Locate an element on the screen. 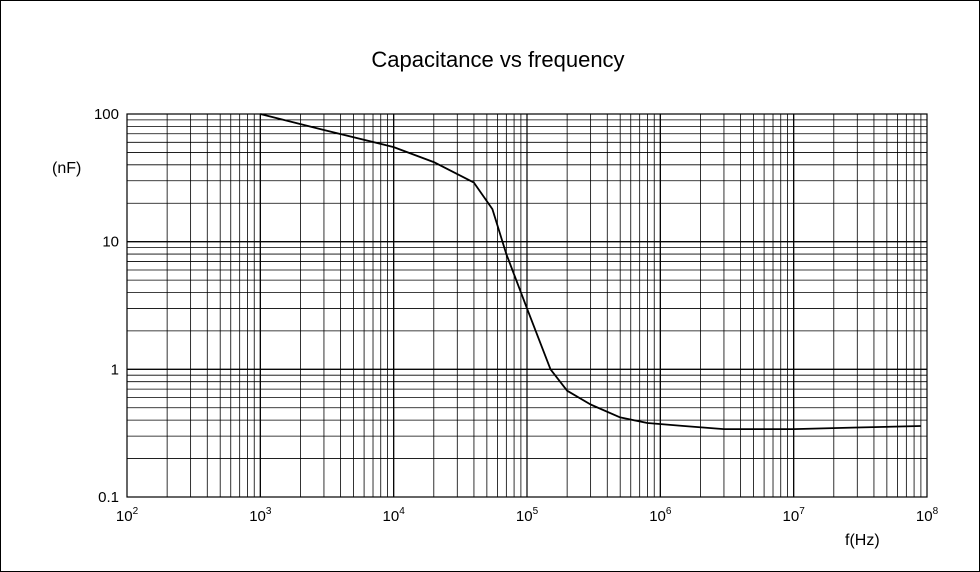  x-tick-exponent: 7 is located at coordinates (802, 511).